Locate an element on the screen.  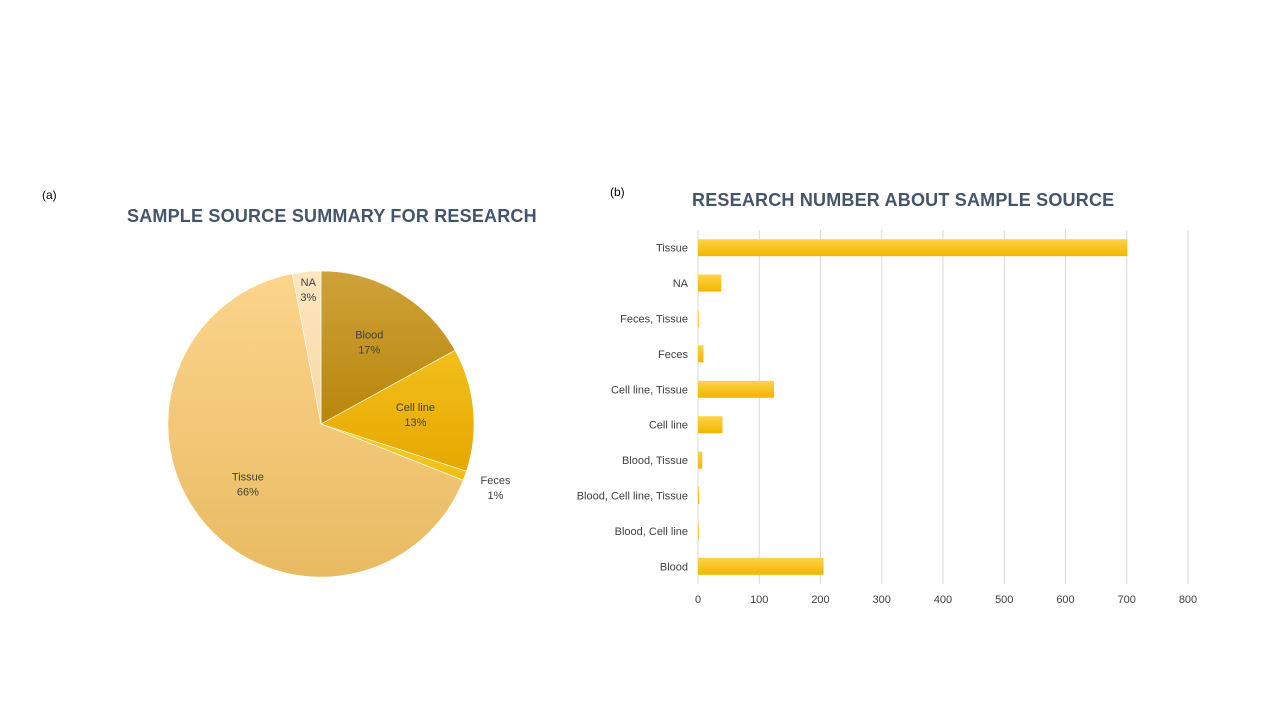
pie-chart: Blood 17% Cell line 13% Feces 1% Tissue 66% NA 3% is located at coordinates (339, 424).